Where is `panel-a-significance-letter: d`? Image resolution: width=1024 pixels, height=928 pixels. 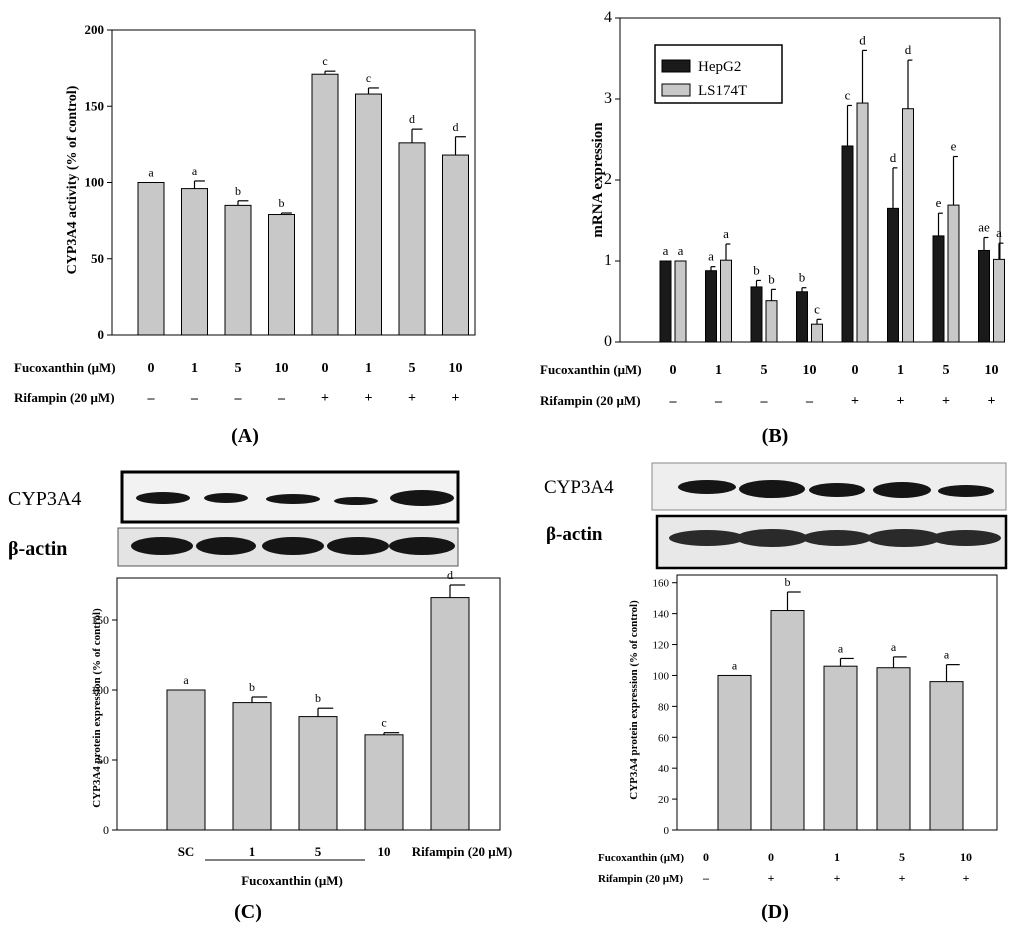 panel-a-significance-letter: d is located at coordinates (456, 127).